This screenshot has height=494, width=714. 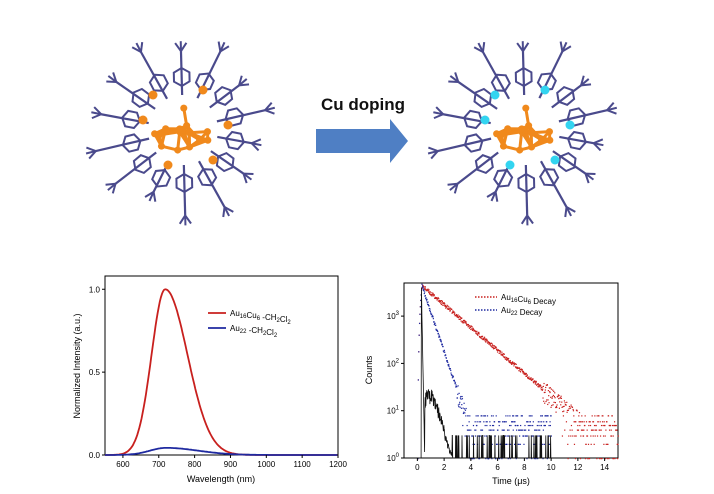 I want to click on copper-atom, so click(x=485, y=120).